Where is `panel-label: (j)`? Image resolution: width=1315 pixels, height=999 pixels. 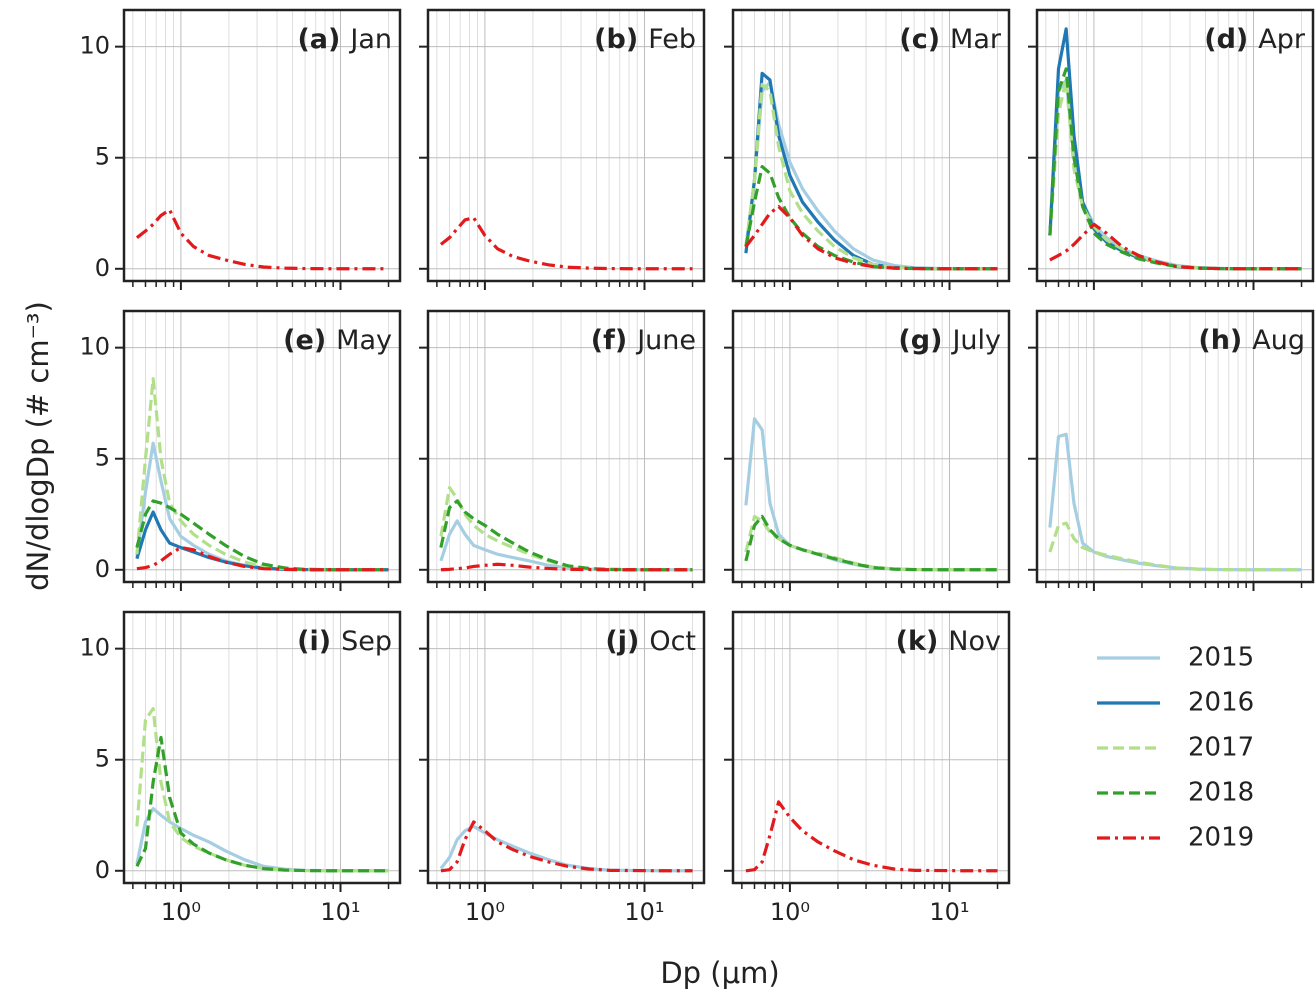
panel-label: (j) is located at coordinates (622, 641).